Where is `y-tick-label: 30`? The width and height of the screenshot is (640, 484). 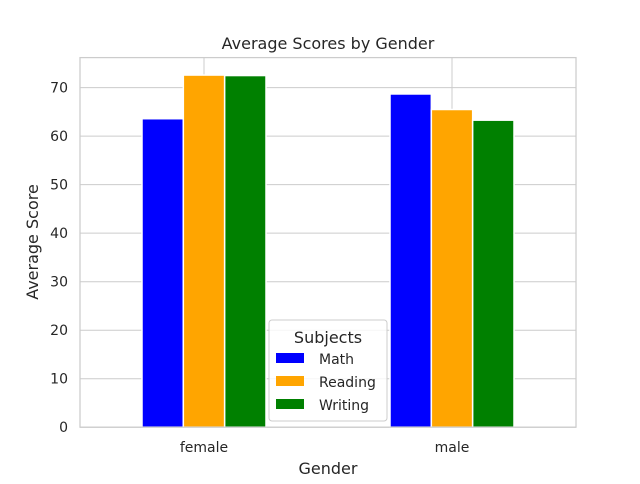 y-tick-label: 30 is located at coordinates (59, 283).